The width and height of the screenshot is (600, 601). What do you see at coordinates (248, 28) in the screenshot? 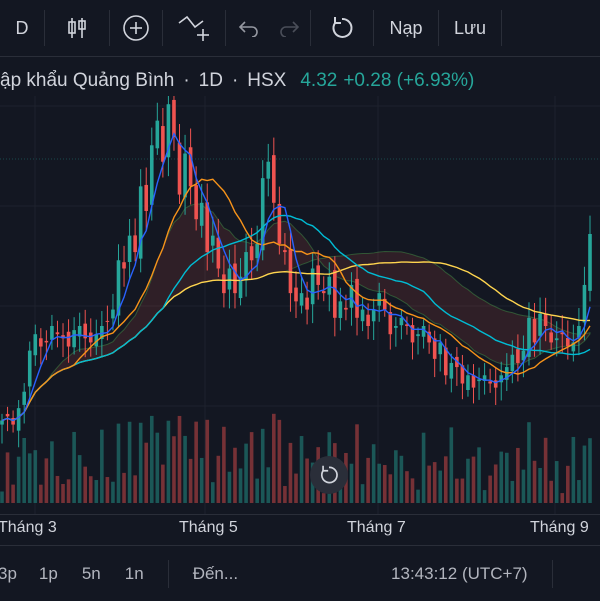
I see `undo-icon` at bounding box center [248, 28].